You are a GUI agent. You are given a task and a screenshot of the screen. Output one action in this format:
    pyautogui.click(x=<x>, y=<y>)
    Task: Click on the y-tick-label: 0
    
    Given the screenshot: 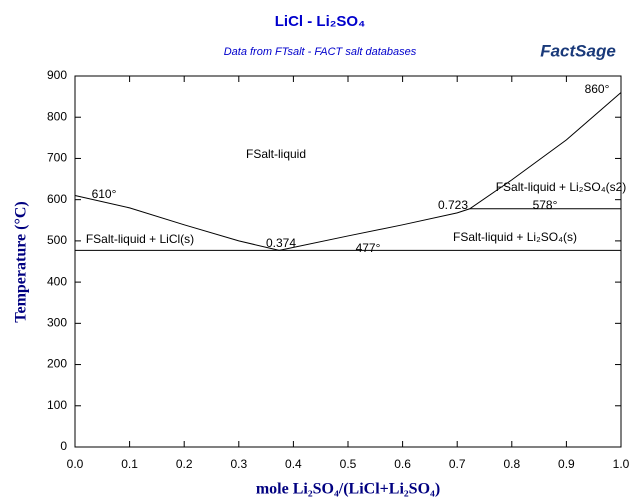 What is the action you would take?
    pyautogui.click(x=63, y=446)
    